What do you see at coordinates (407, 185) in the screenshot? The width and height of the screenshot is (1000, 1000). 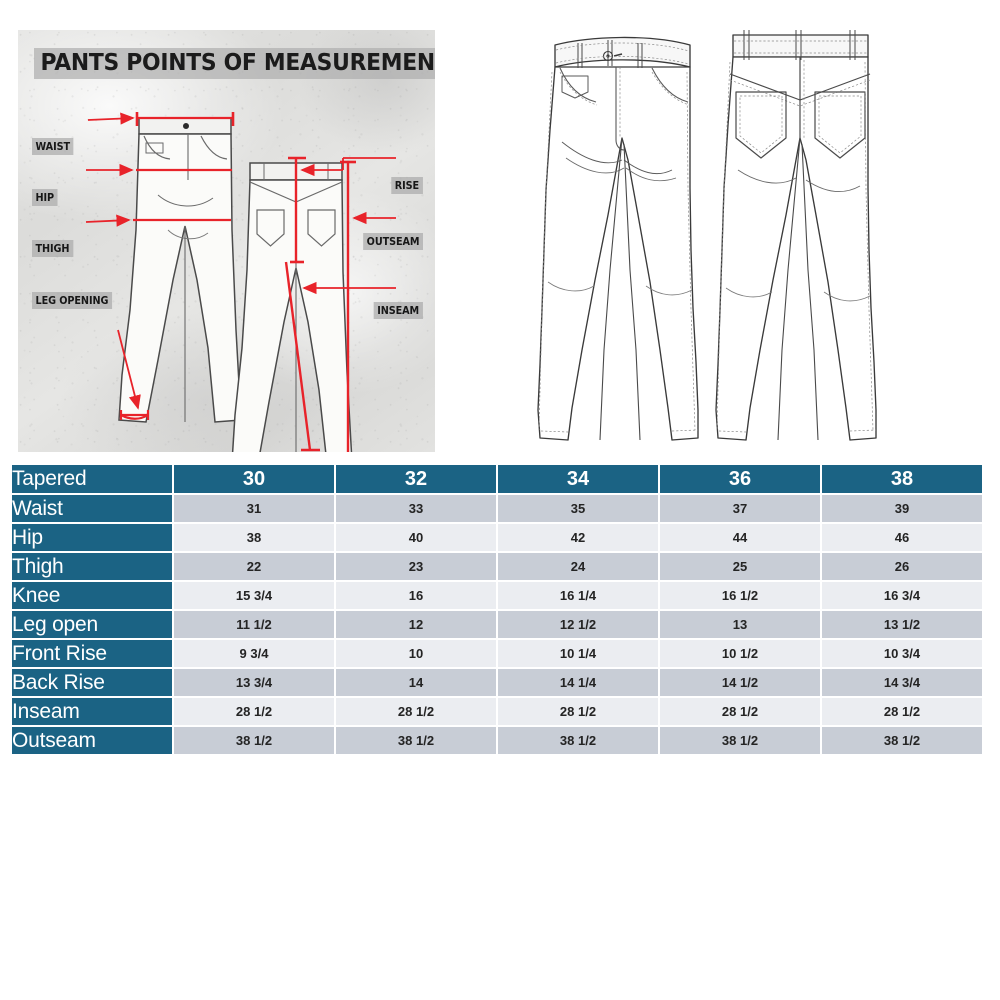 I see `diagram-label-rise: RISE` at bounding box center [407, 185].